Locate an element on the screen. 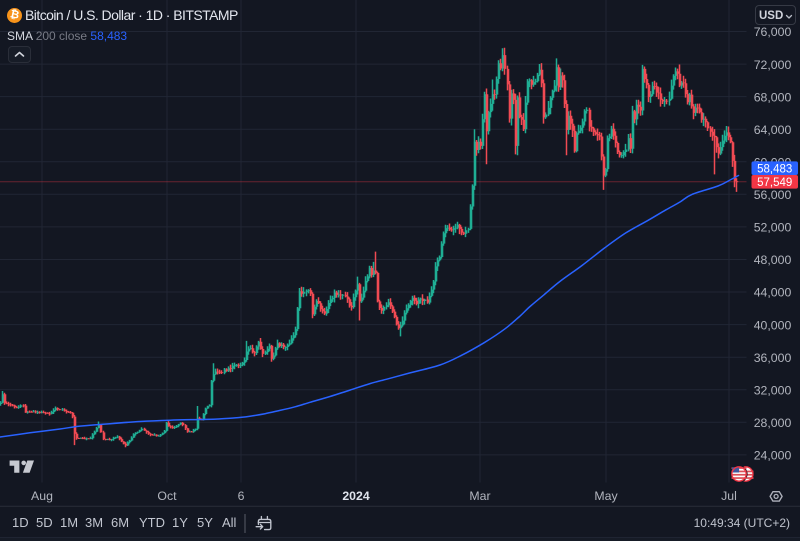 The height and width of the screenshot is (541, 800). svg-text: 44,000 is located at coordinates (773, 293).